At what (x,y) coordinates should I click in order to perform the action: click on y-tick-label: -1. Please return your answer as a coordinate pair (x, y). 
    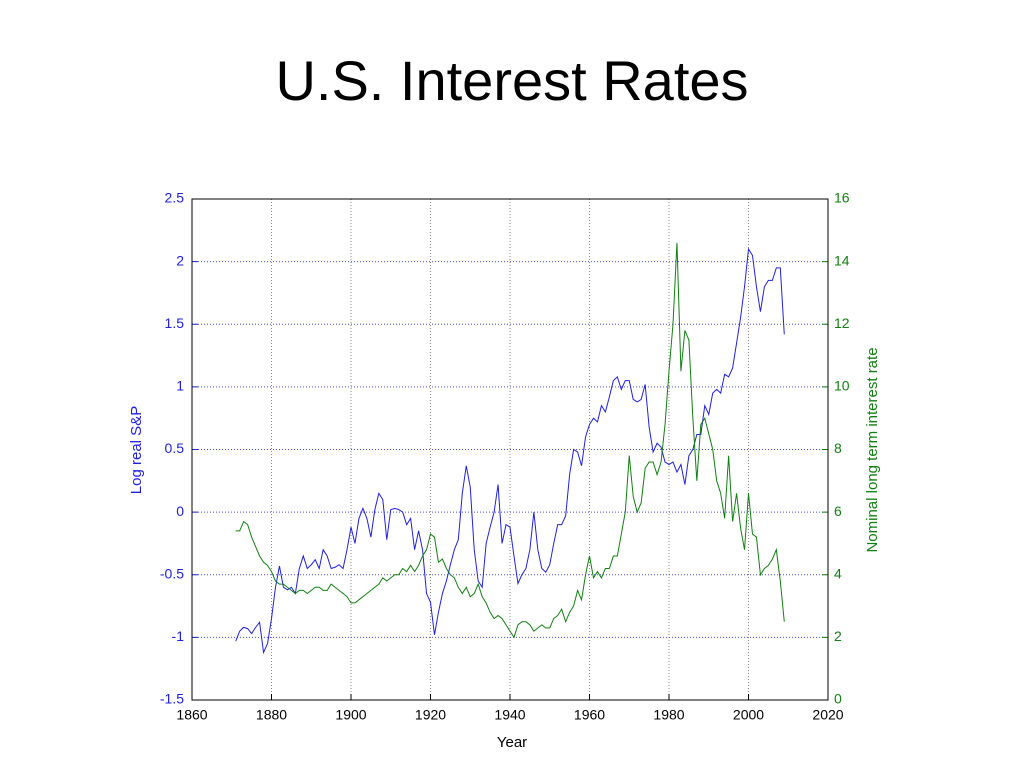
    Looking at the image, I should click on (178, 636).